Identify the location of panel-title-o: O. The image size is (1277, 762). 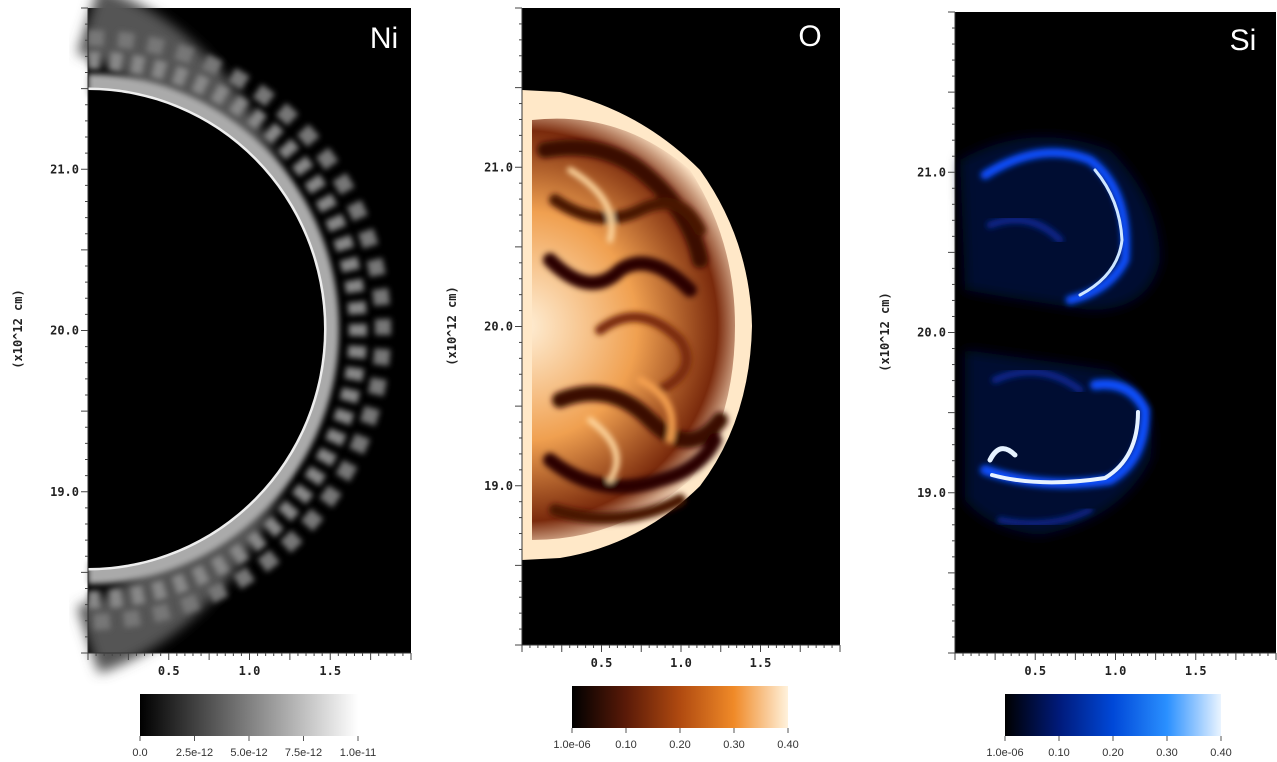
(809, 36).